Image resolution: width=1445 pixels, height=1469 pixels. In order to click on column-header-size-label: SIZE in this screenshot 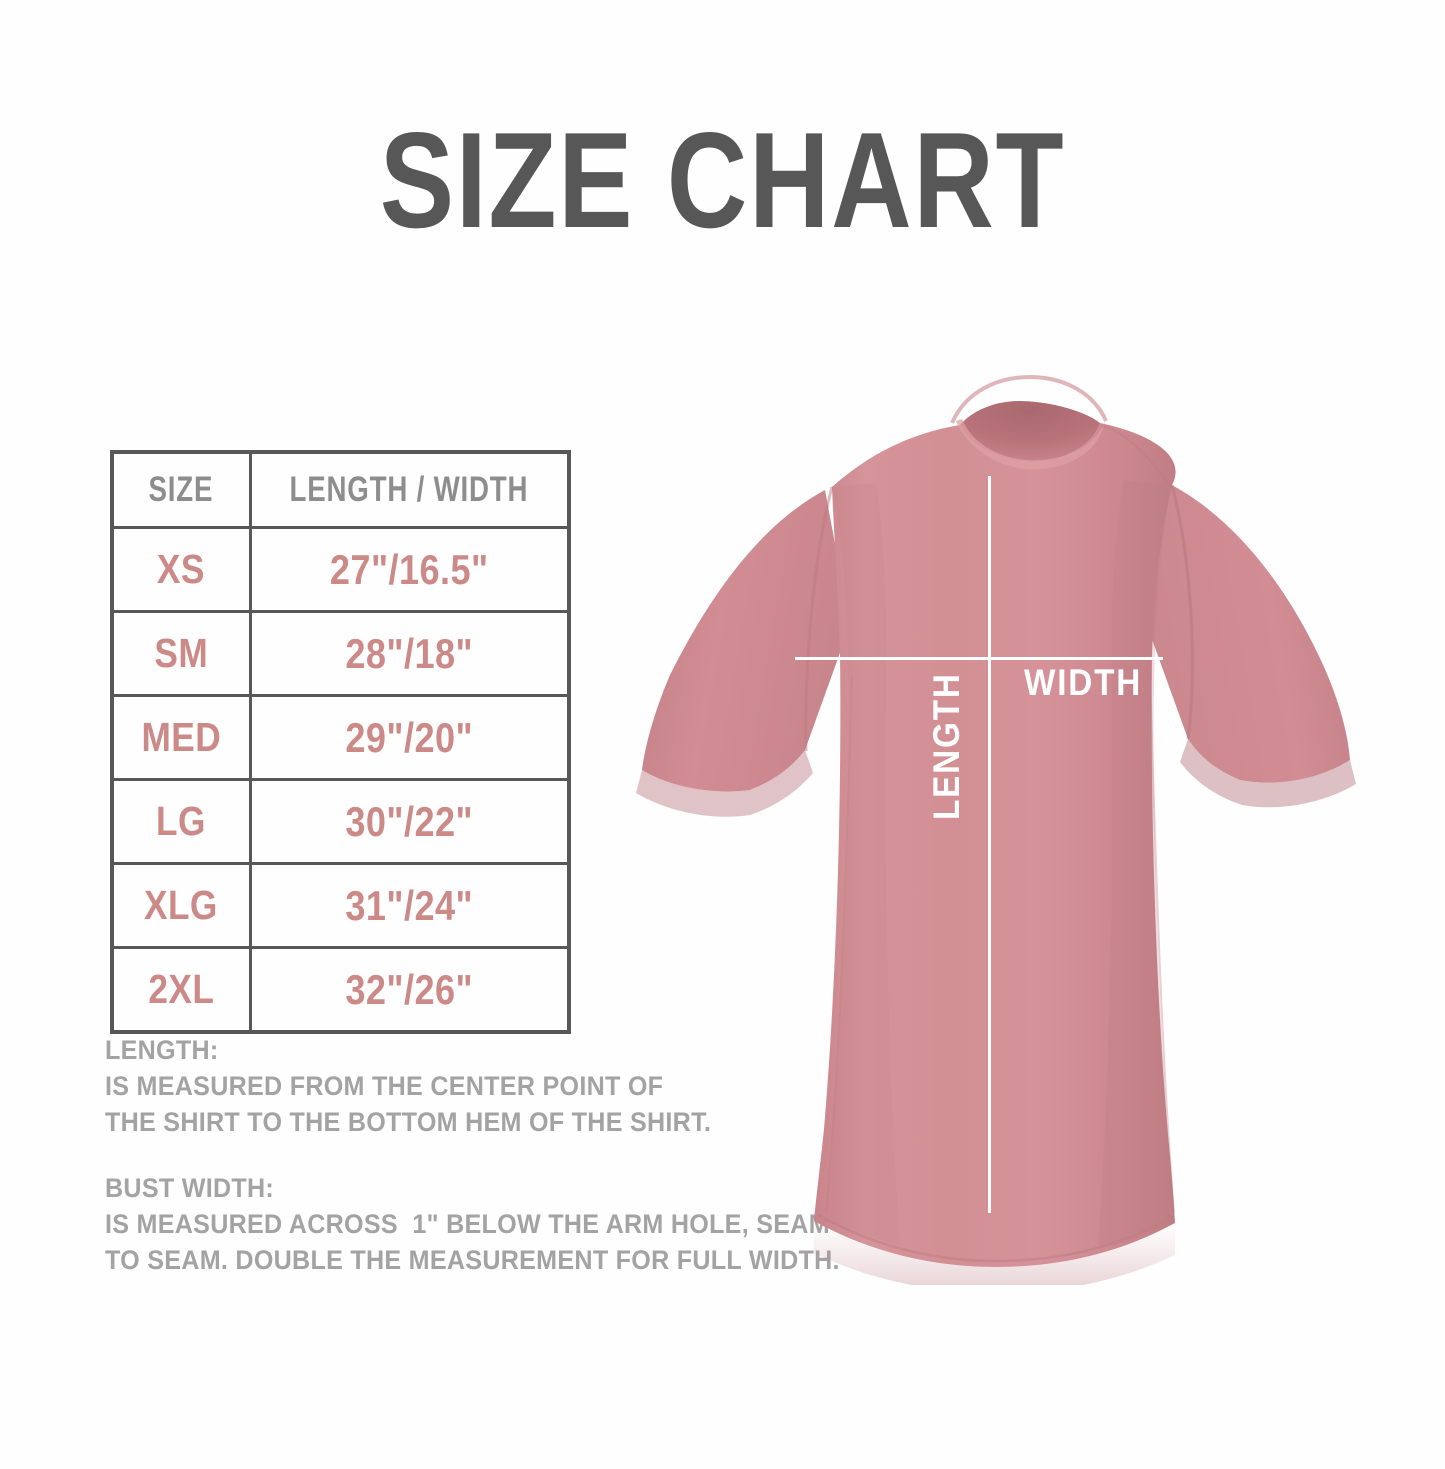, I will do `click(181, 489)`.